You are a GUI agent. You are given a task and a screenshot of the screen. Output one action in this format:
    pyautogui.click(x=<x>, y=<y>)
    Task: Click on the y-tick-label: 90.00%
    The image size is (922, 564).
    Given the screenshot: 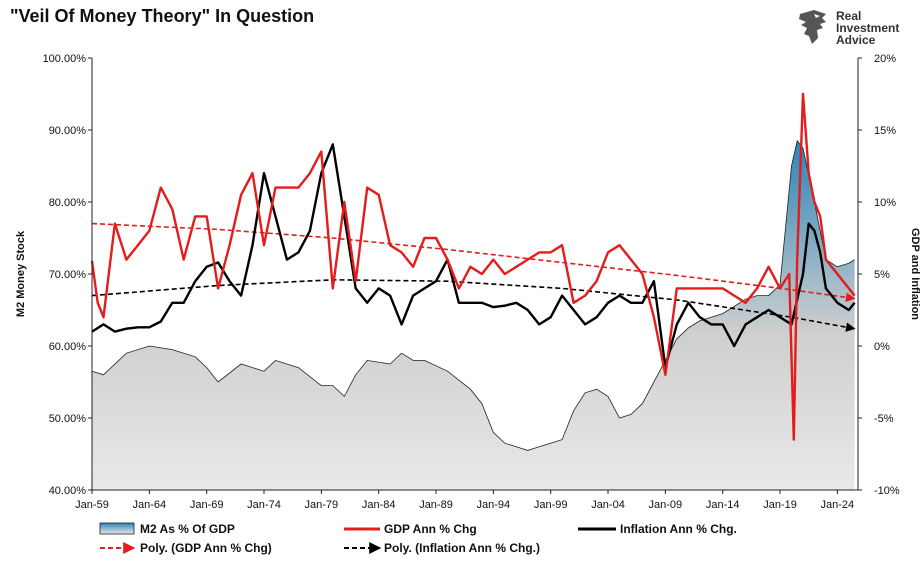 What is the action you would take?
    pyautogui.click(x=68, y=131)
    